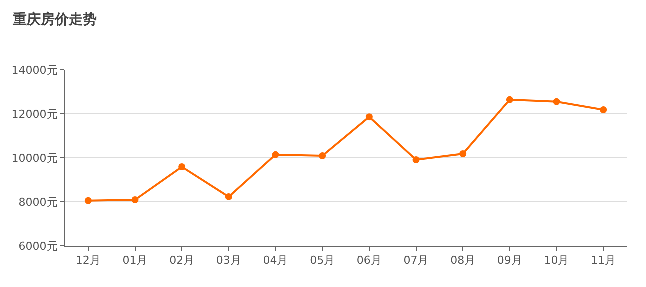 The height and width of the screenshot is (287, 646). What do you see at coordinates (323, 261) in the screenshot?
I see `x-tick-label: 05月` at bounding box center [323, 261].